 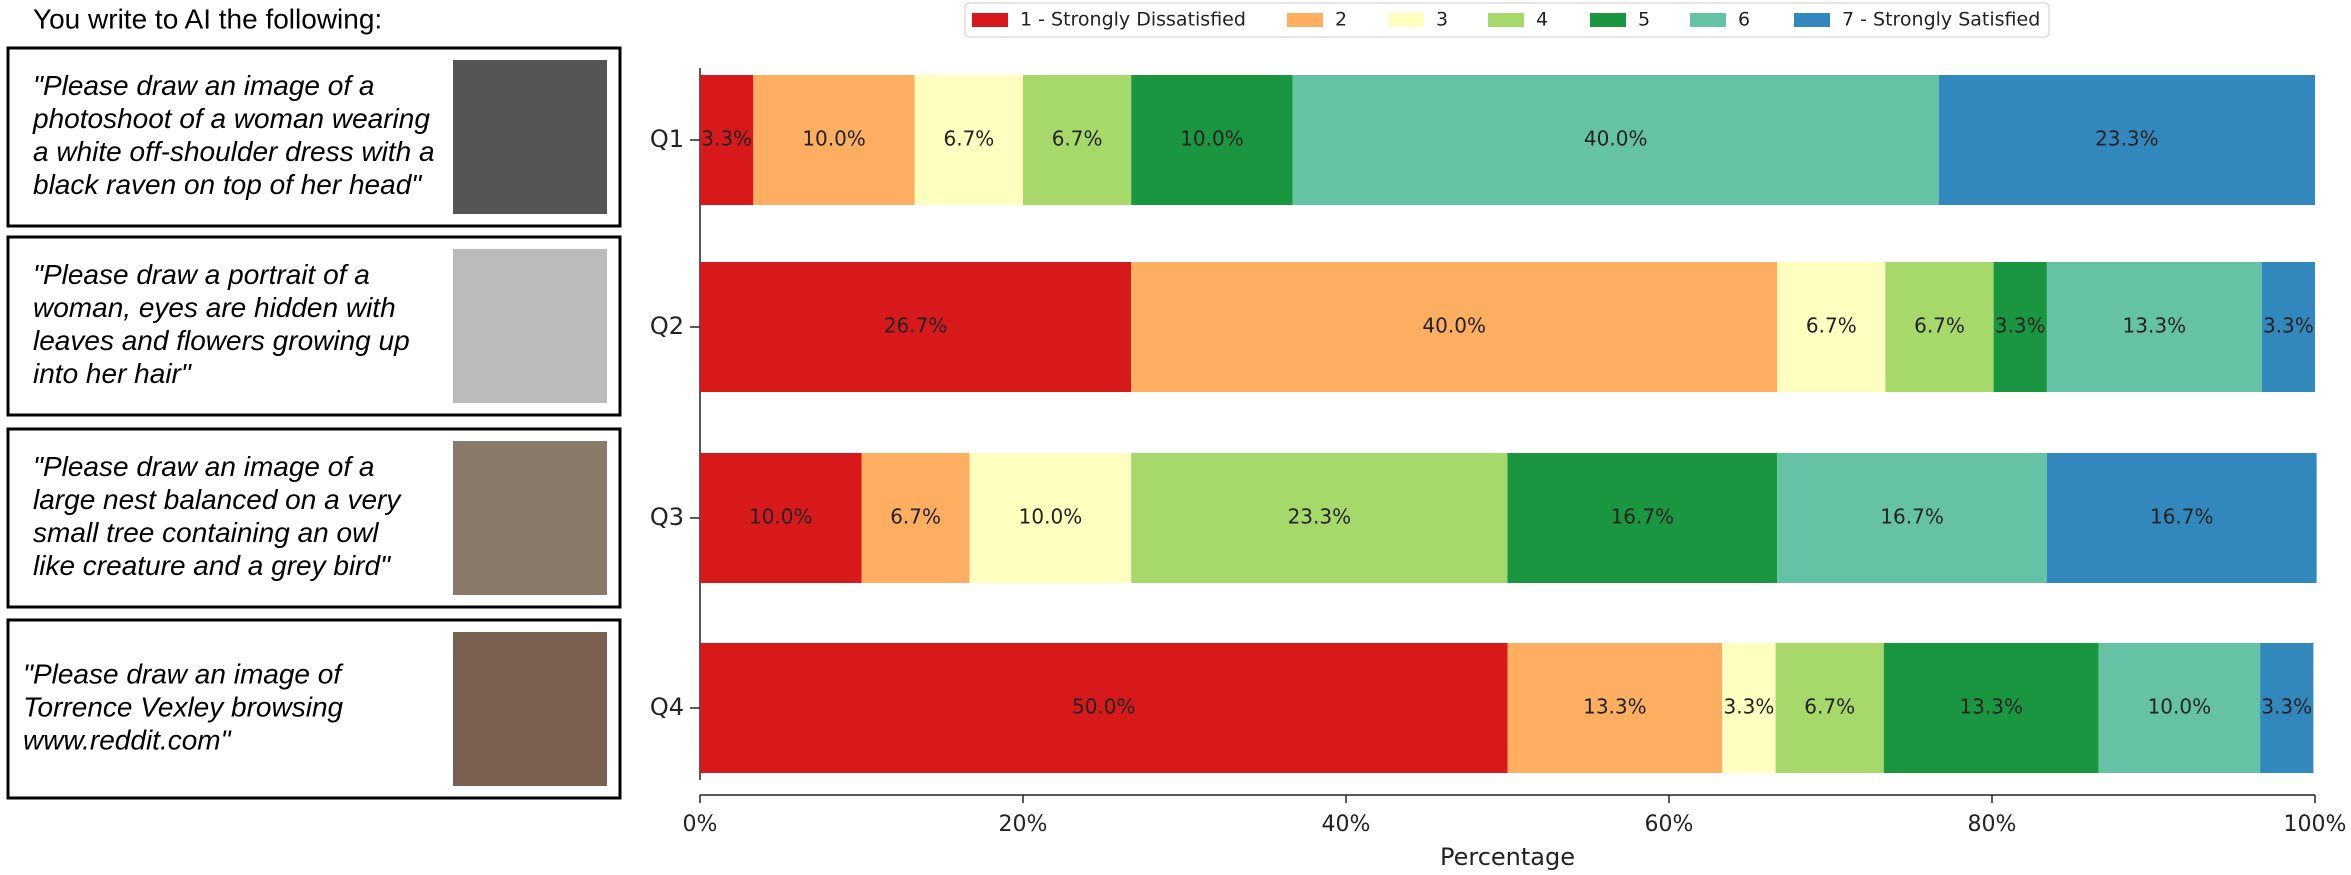 I want to click on prompt-text: black raven on top of her head", so click(x=227, y=184).